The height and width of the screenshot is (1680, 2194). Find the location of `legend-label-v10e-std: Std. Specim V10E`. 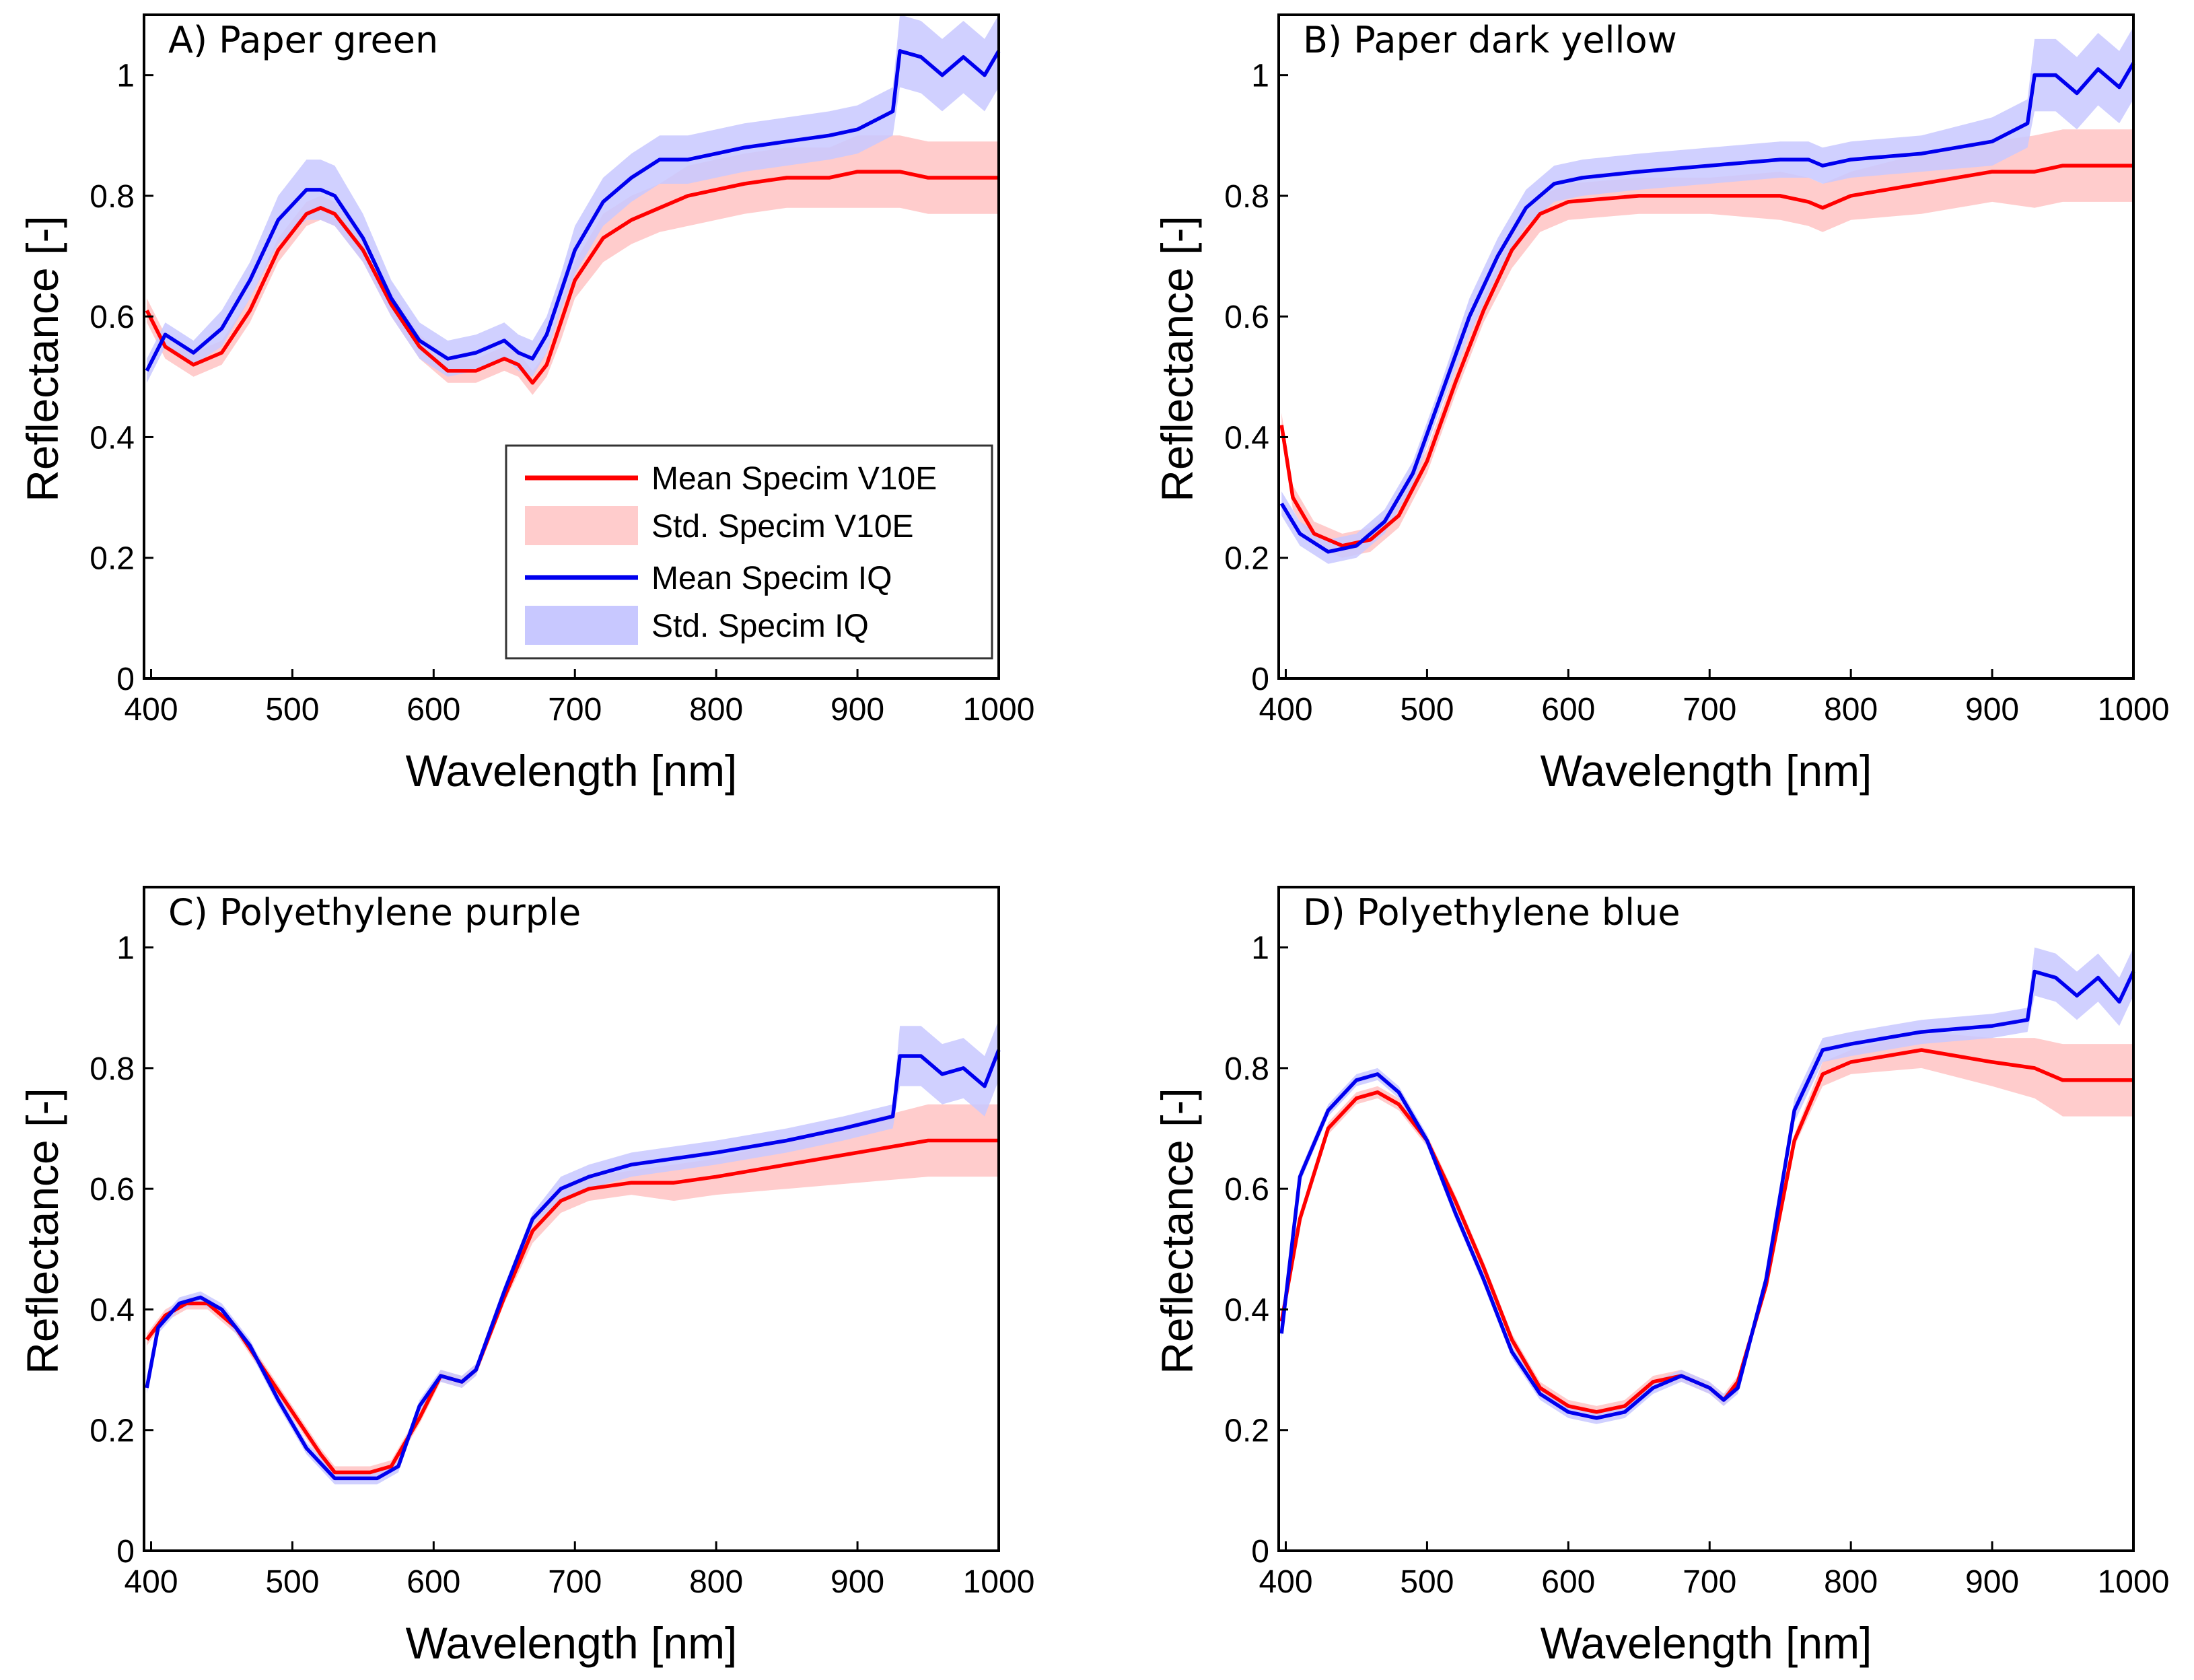

legend-label-v10e-std: Std. Specim V10E is located at coordinates (782, 527).